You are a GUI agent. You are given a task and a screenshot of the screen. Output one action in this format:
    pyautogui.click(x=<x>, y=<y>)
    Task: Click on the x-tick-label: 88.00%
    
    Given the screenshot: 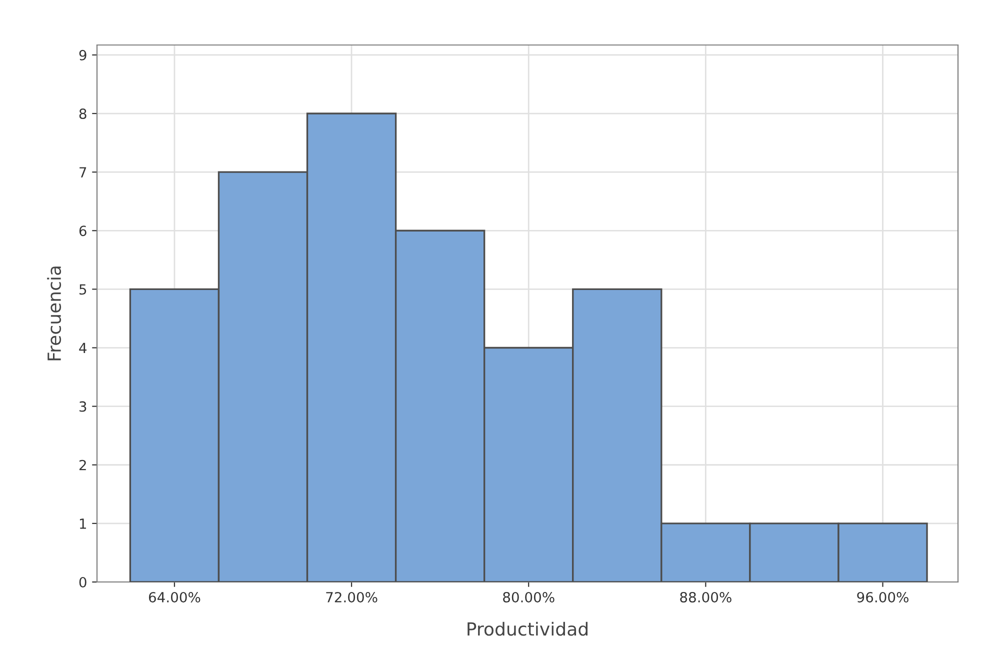 What is the action you would take?
    pyautogui.click(x=706, y=597)
    